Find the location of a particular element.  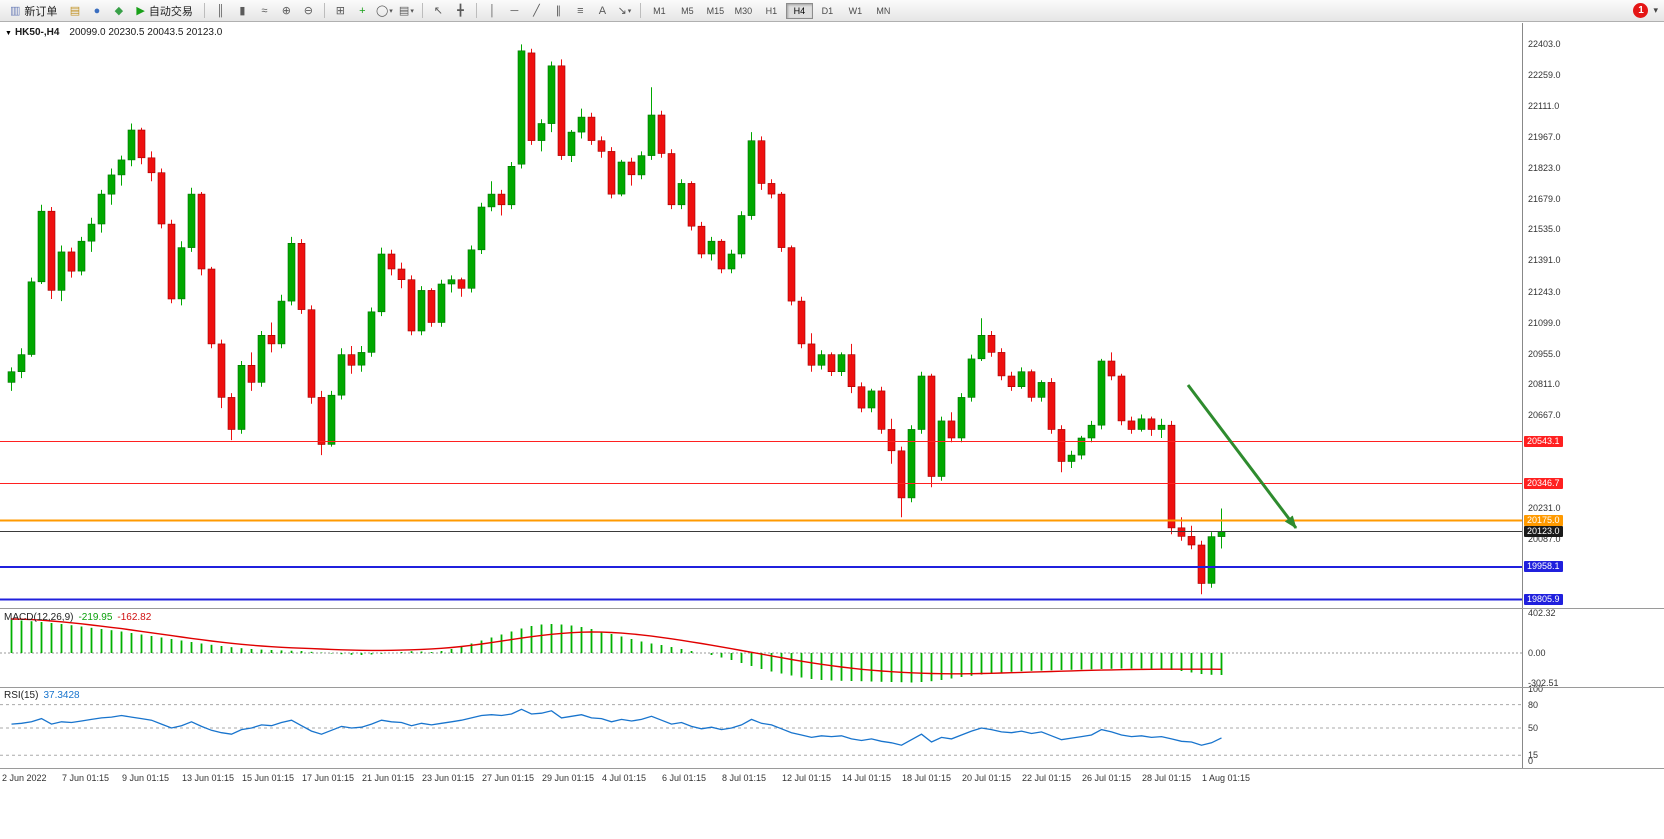

text-icon: A is located at coordinates (602, 10).